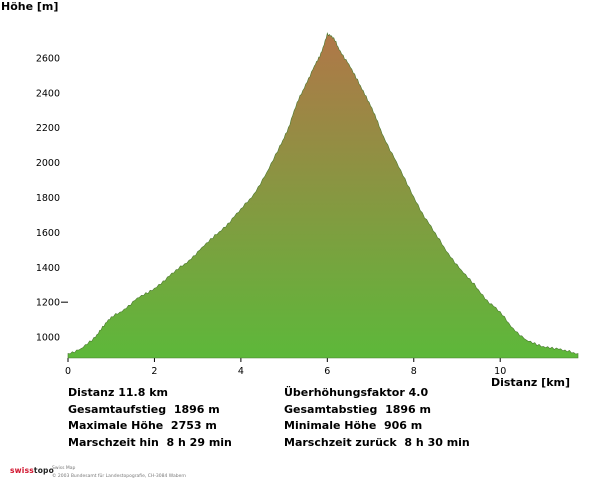 This screenshot has height=491, width=600. I want to click on y-axis: 1000 1200 1400 1600 1800 2000 2200 2400 2600, so click(52, 198).